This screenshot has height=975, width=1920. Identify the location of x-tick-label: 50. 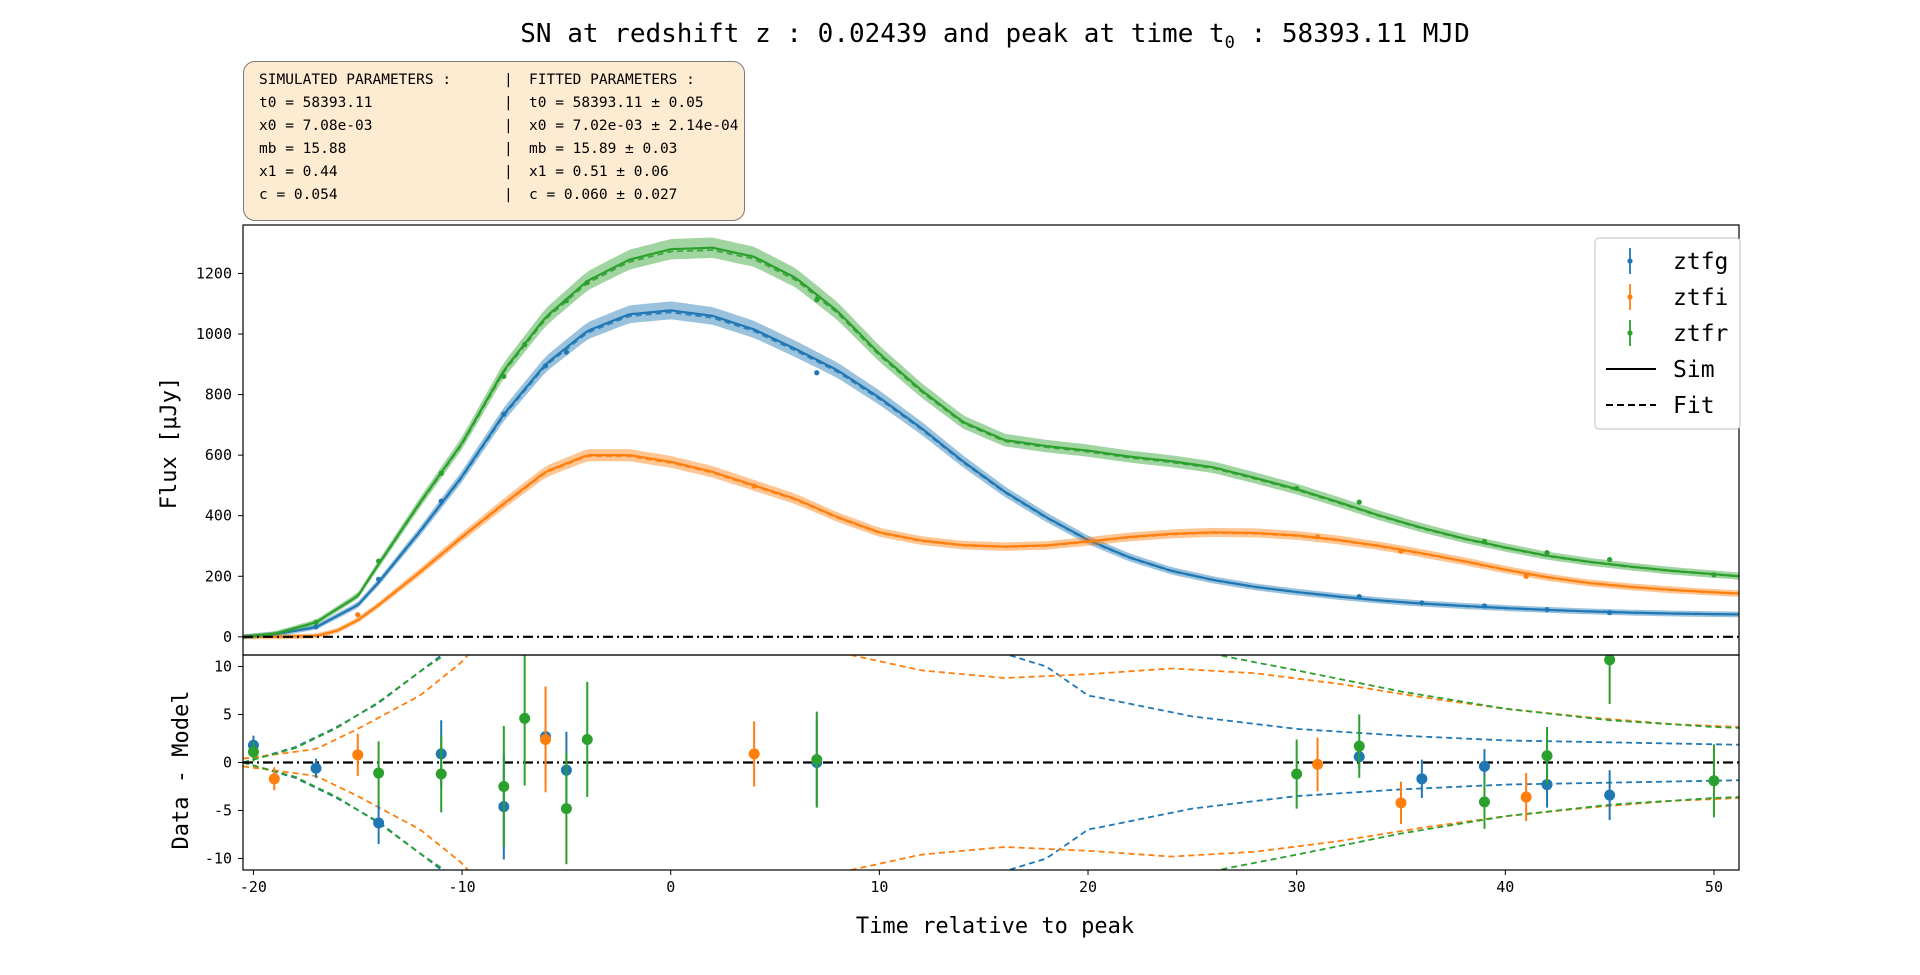
(1714, 887).